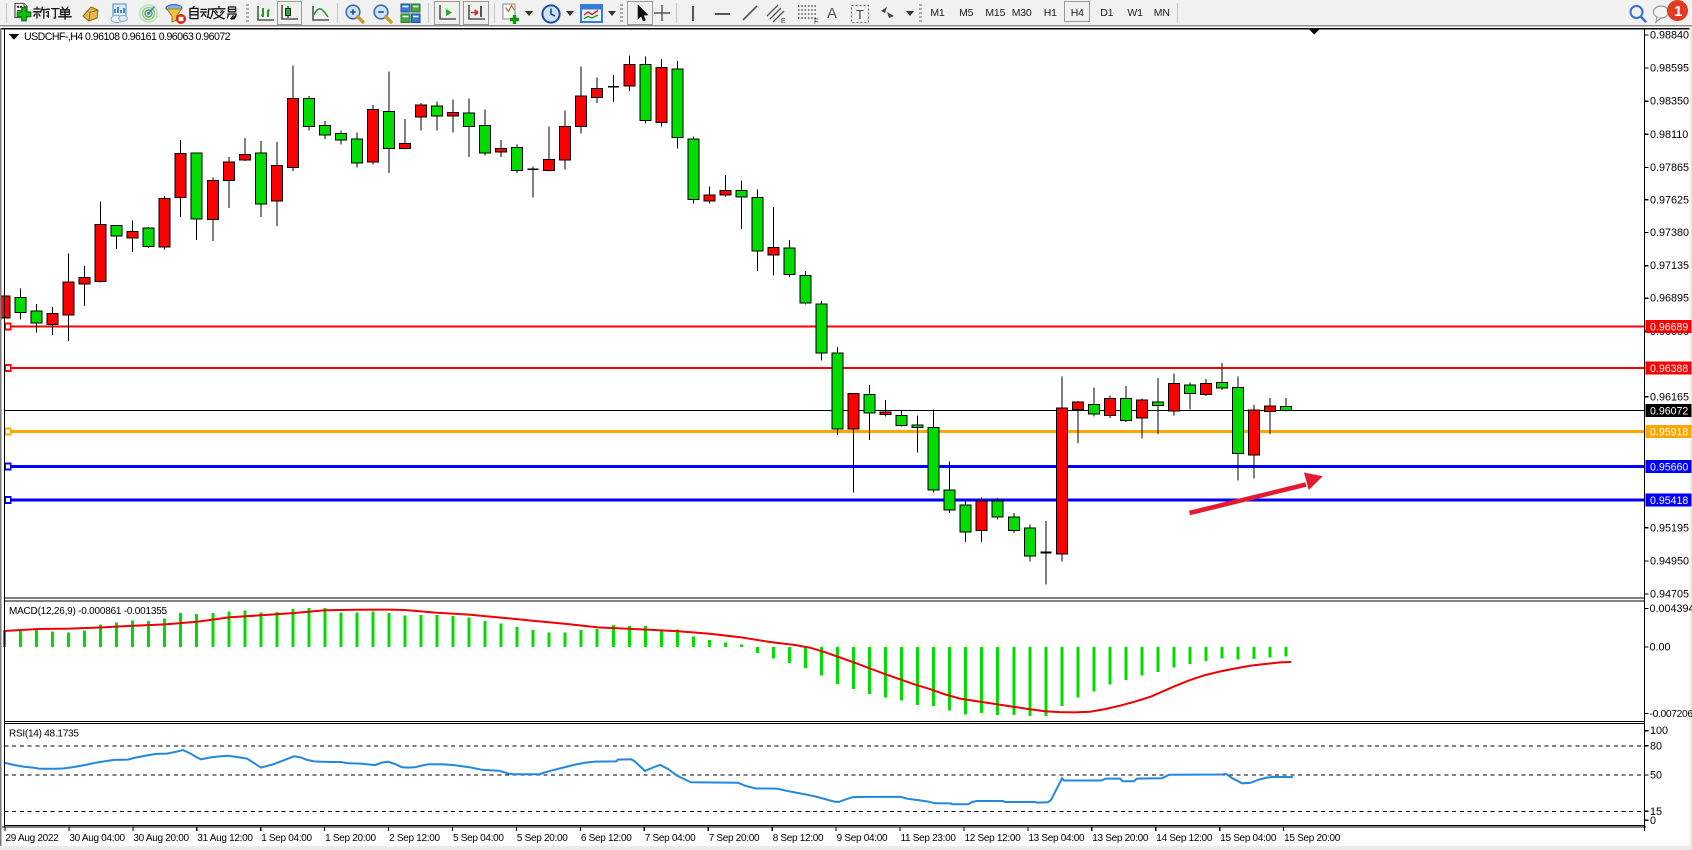 The height and width of the screenshot is (850, 1692). What do you see at coordinates (1656, 746) in the screenshot?
I see `svg-text: 80` at bounding box center [1656, 746].